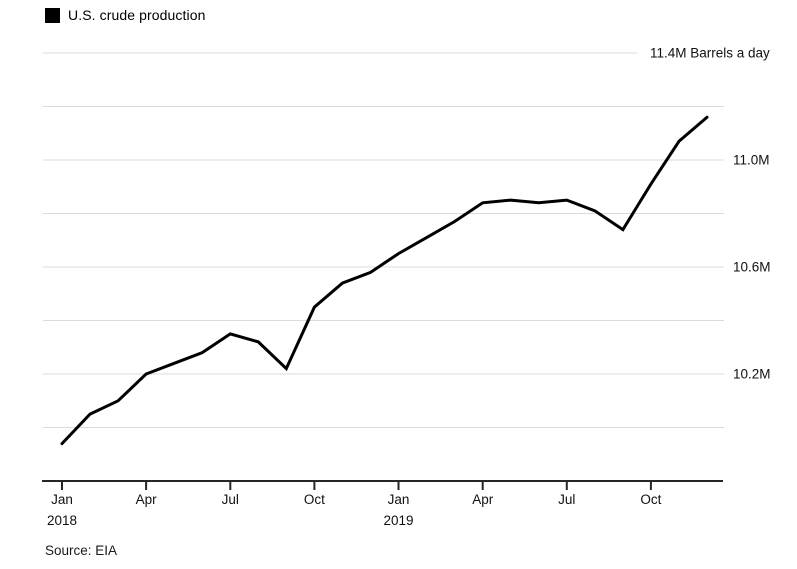 The height and width of the screenshot is (569, 797). I want to click on x-tick-sublabel: 2018, so click(62, 520).